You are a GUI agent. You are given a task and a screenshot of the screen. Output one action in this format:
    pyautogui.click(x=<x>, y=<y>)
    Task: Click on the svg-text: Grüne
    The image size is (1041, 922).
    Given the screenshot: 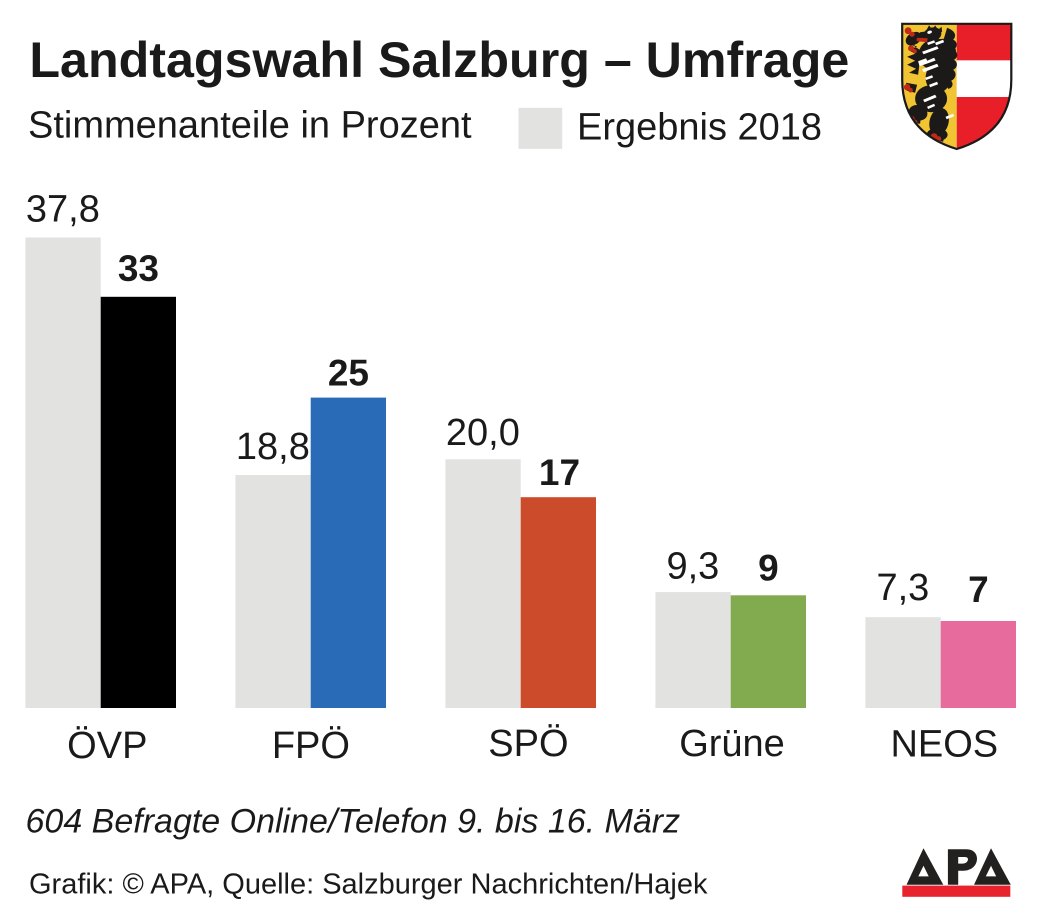 What is the action you would take?
    pyautogui.click(x=732, y=744)
    